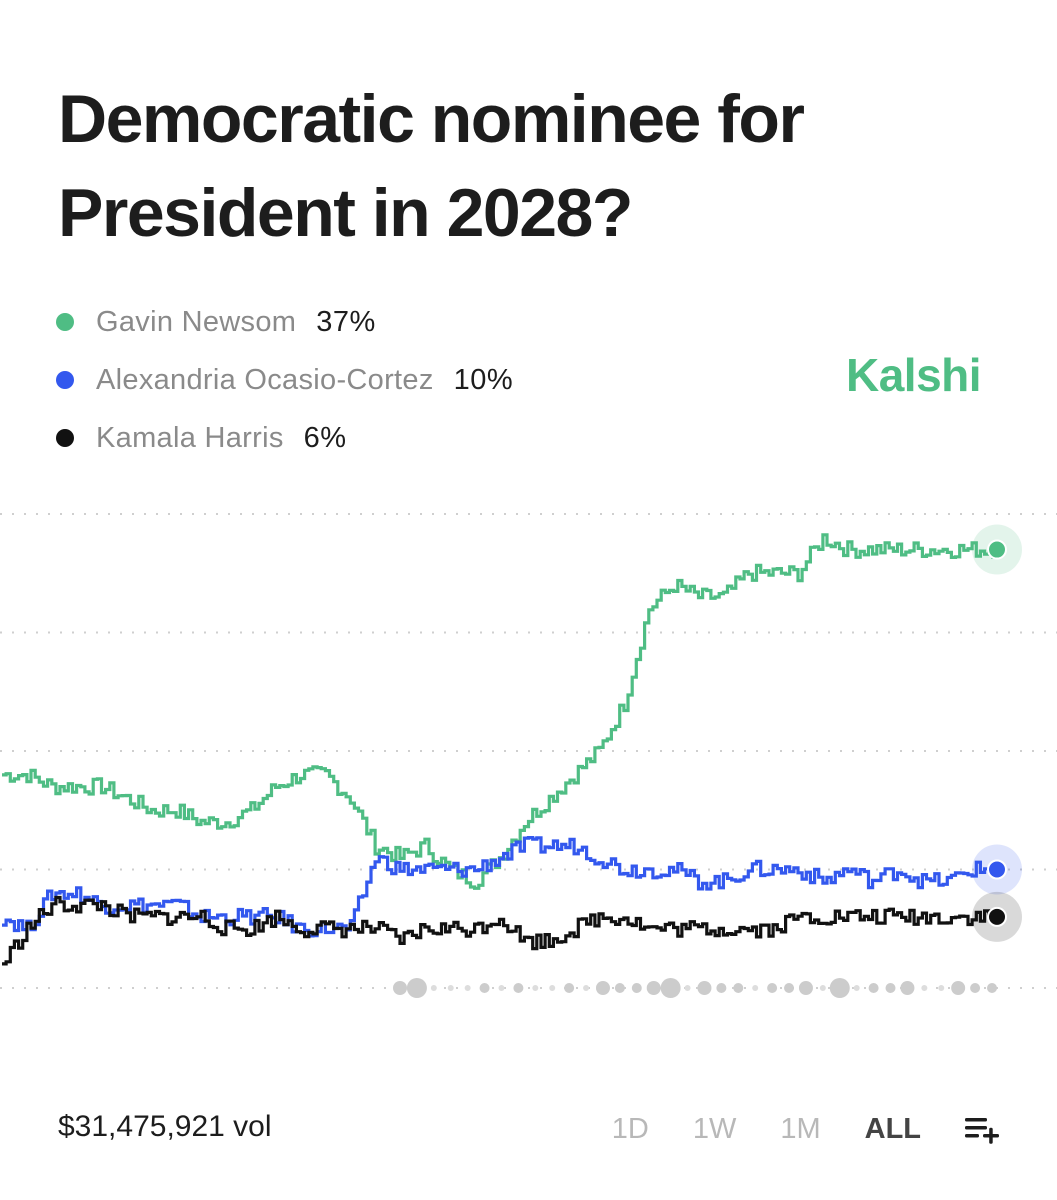 This screenshot has width=1057, height=1200. I want to click on legend-percent: 37%, so click(346, 321).